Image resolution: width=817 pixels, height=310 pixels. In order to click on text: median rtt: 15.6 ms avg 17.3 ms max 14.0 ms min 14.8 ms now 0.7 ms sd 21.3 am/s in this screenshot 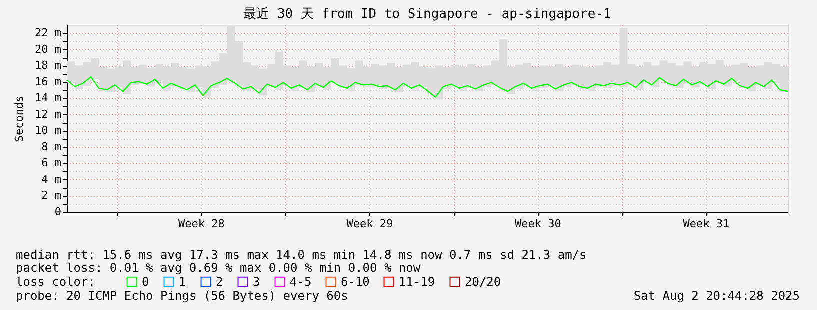, I will do `click(301, 255)`.